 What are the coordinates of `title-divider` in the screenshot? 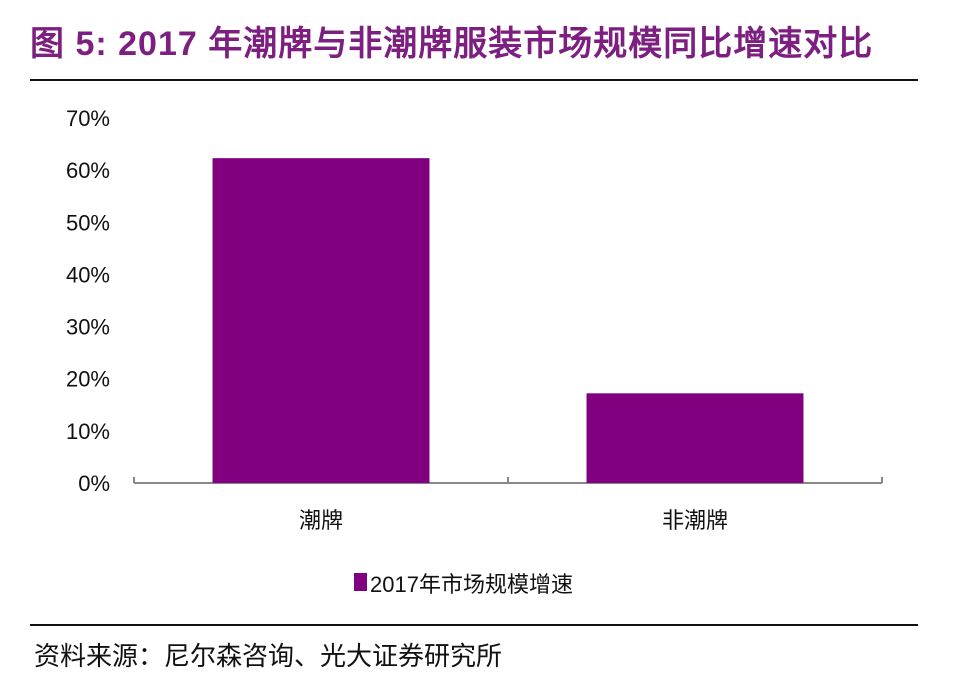 It's located at (474, 80).